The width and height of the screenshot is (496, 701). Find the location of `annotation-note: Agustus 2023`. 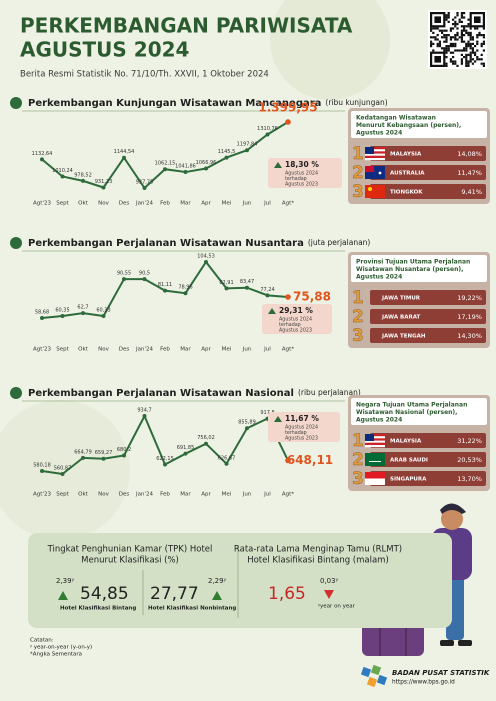

annotation-note: Agustus 2023 is located at coordinates (295, 331).